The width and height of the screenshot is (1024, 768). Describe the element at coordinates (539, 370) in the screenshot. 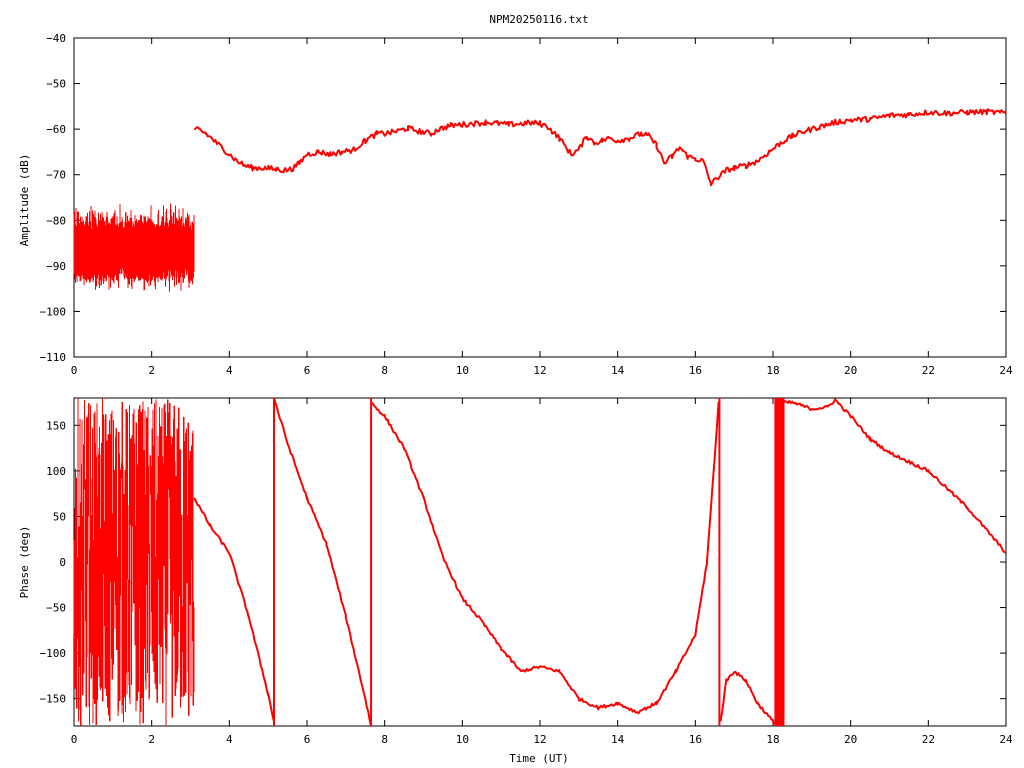

I see `top-x-tick-label: 12` at that location.